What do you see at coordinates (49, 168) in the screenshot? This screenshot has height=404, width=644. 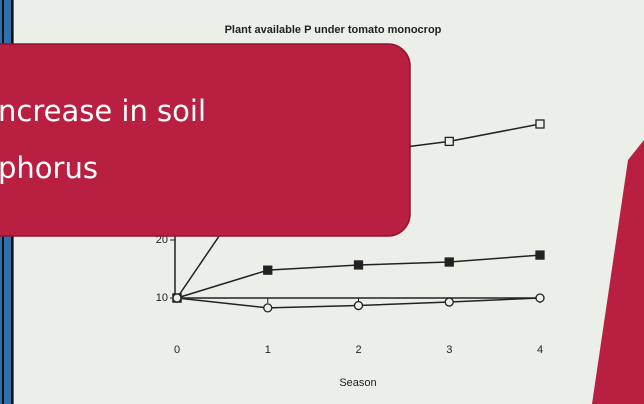 I see `callout-text: phorus` at bounding box center [49, 168].